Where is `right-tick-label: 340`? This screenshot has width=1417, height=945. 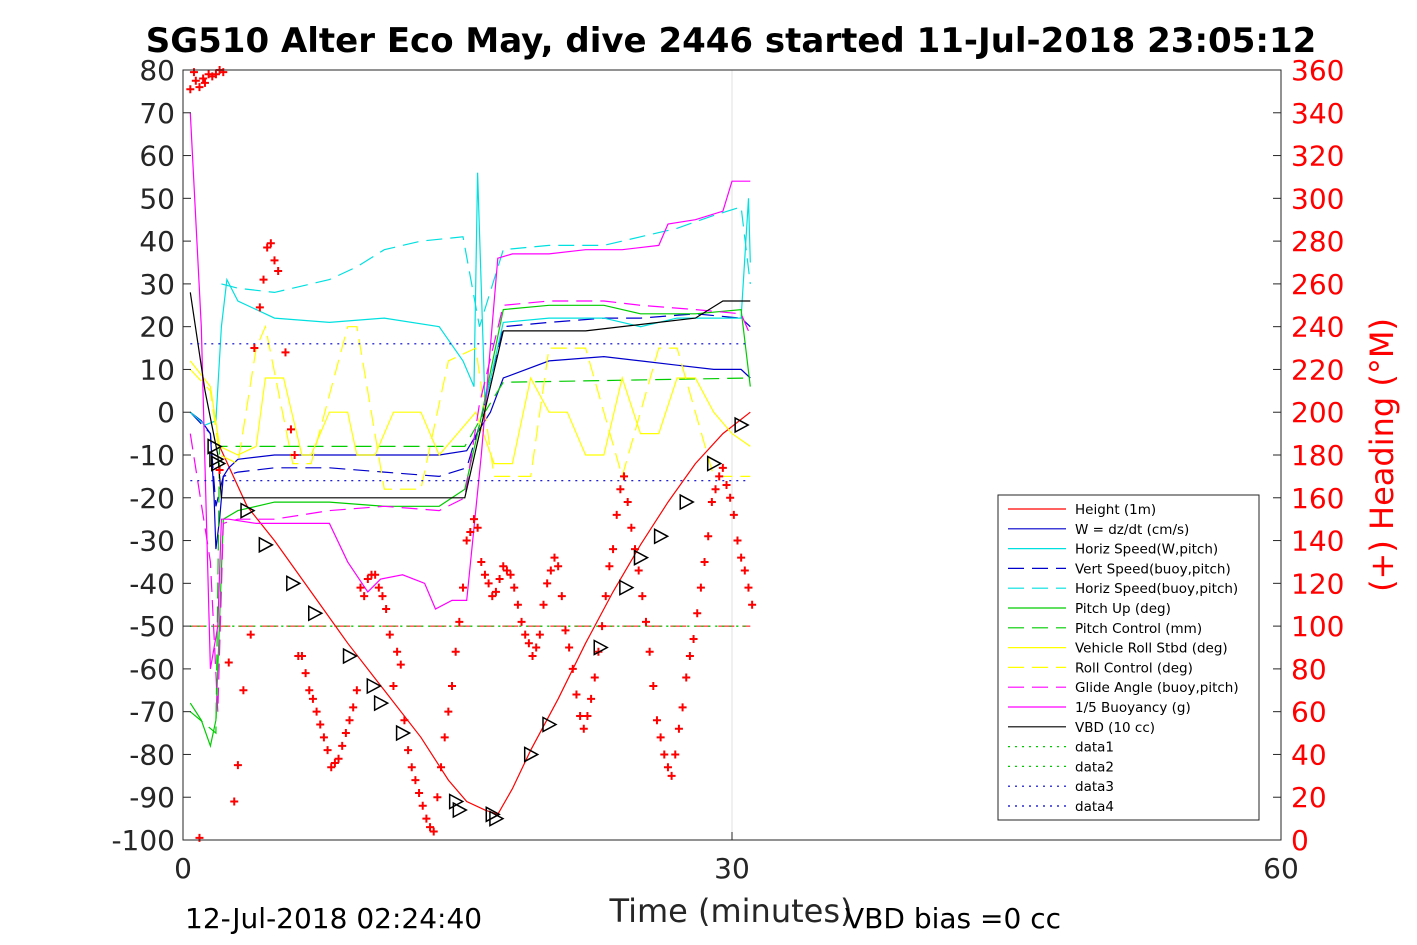
right-tick-label: 340 is located at coordinates (1317, 113).